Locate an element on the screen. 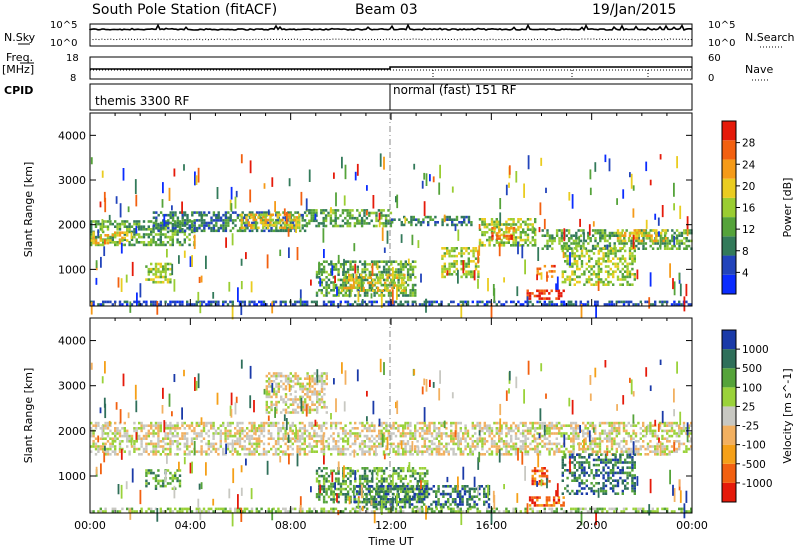 The height and width of the screenshot is (554, 800). velocity-ytick-label-3000: 3000 is located at coordinates (72, 386).